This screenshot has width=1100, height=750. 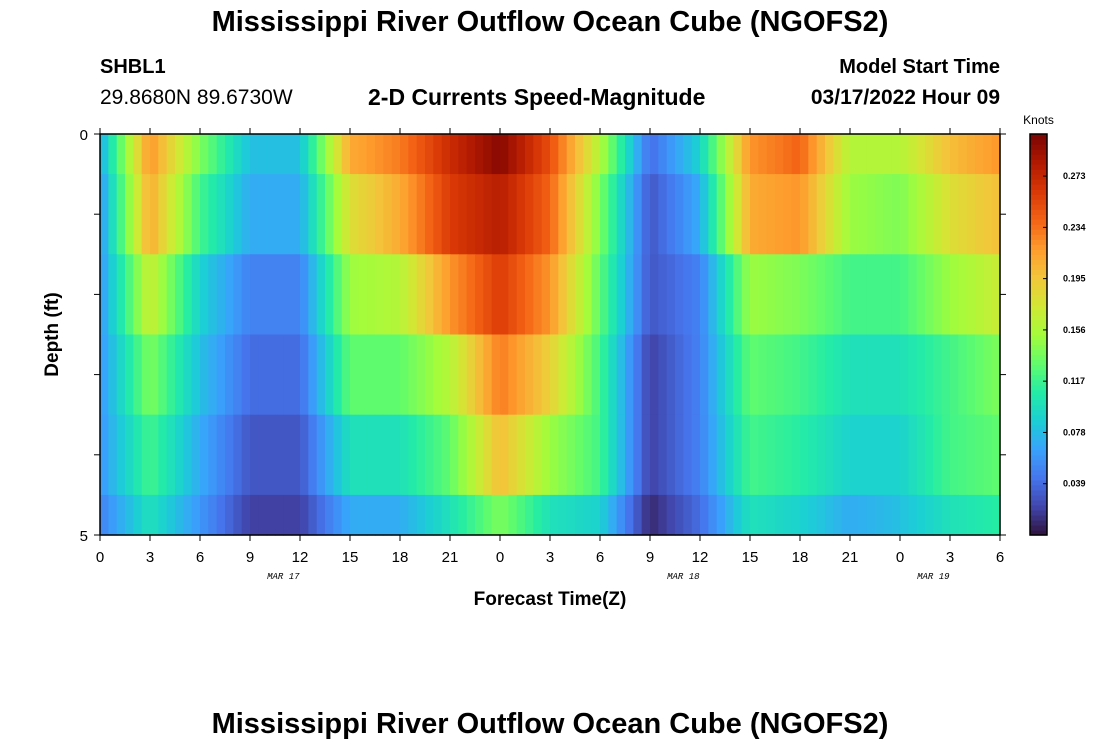 I want to click on x-tick-label: 6, so click(x=200, y=557).